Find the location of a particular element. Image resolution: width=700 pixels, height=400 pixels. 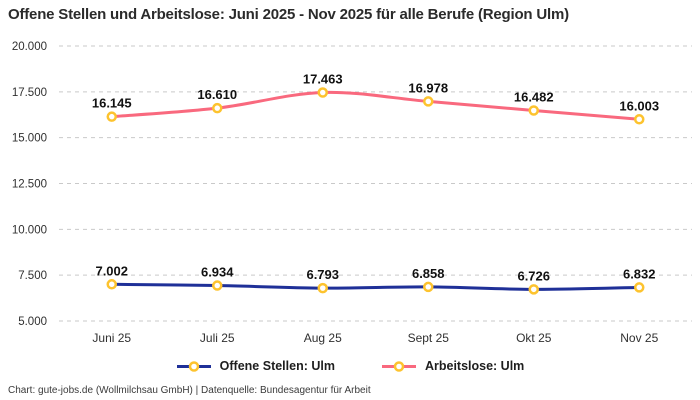

data-point-label-offene-stellen-2: 6.793 is located at coordinates (322, 274).